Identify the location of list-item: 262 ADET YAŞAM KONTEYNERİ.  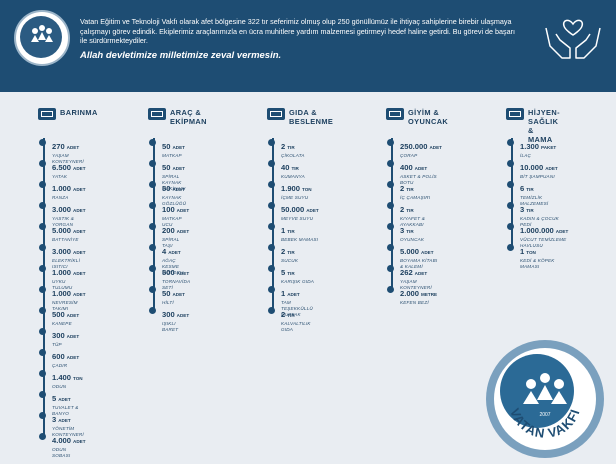
(414, 276).